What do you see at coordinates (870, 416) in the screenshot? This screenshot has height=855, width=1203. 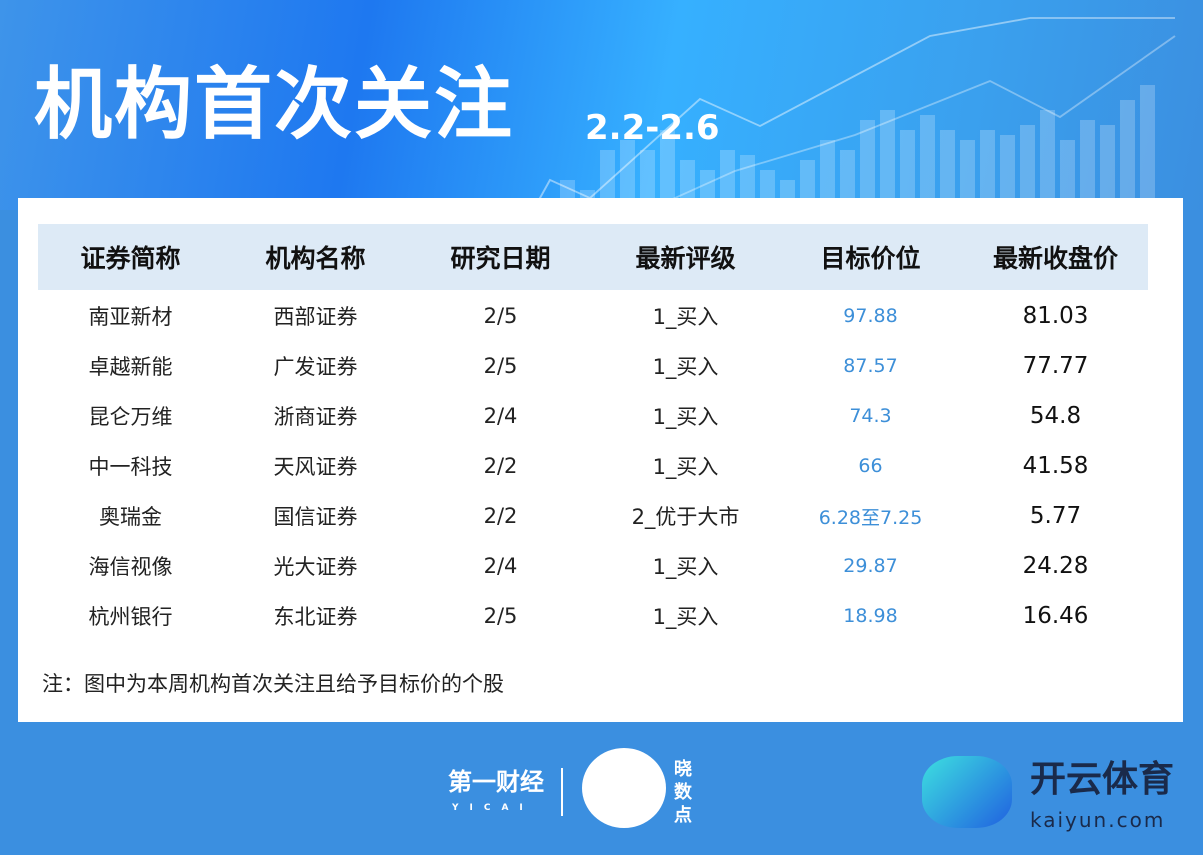 I see `target-price: 74.3` at bounding box center [870, 416].